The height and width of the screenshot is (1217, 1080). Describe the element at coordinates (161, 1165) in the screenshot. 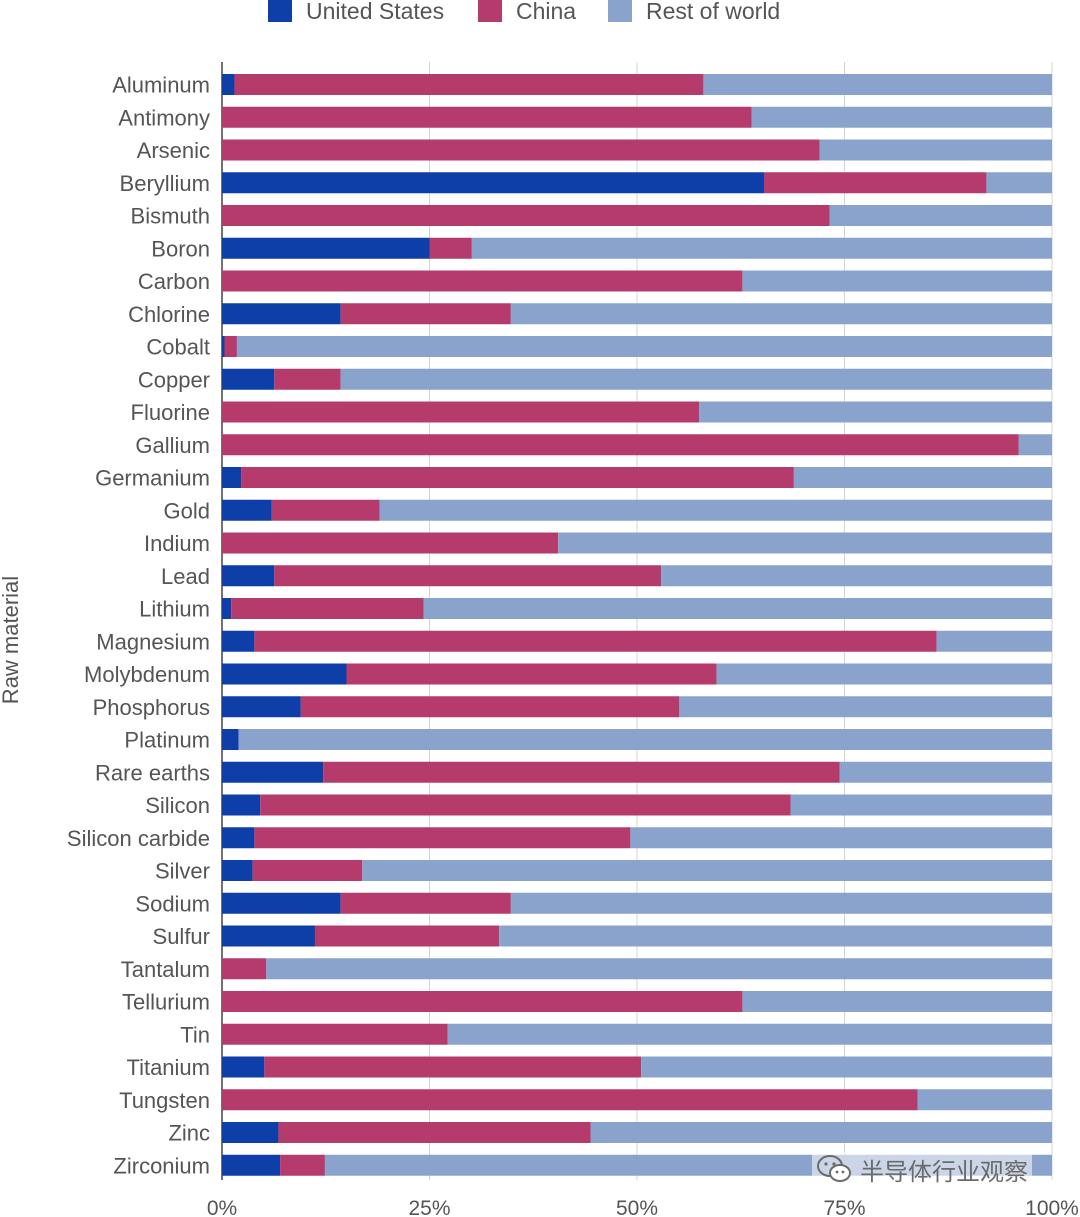

I see `category-label-zirconium: Zirconium` at that location.